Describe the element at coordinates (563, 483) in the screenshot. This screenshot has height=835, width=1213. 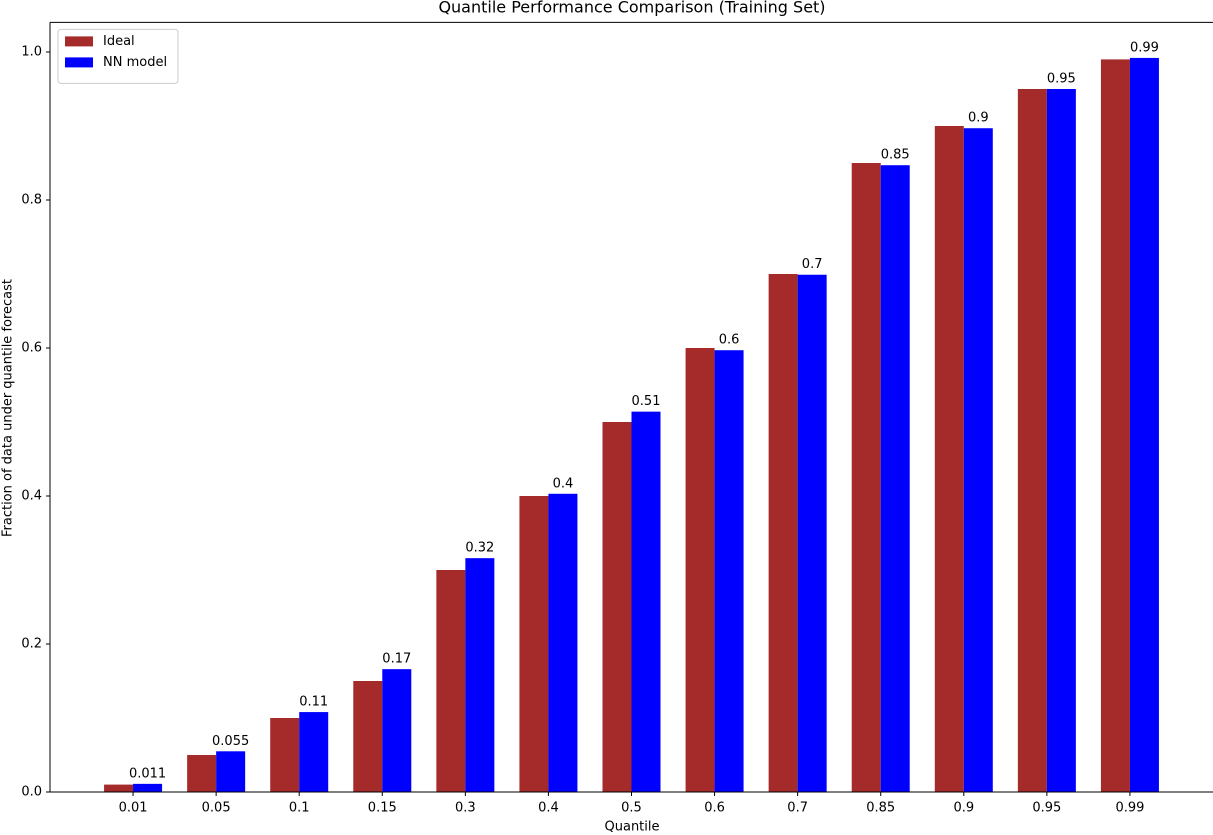
I see `value-label: 0.4` at that location.